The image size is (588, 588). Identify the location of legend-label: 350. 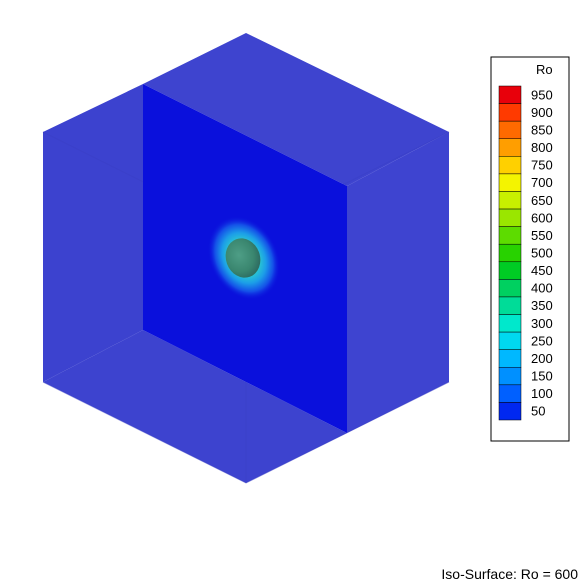
(542, 305).